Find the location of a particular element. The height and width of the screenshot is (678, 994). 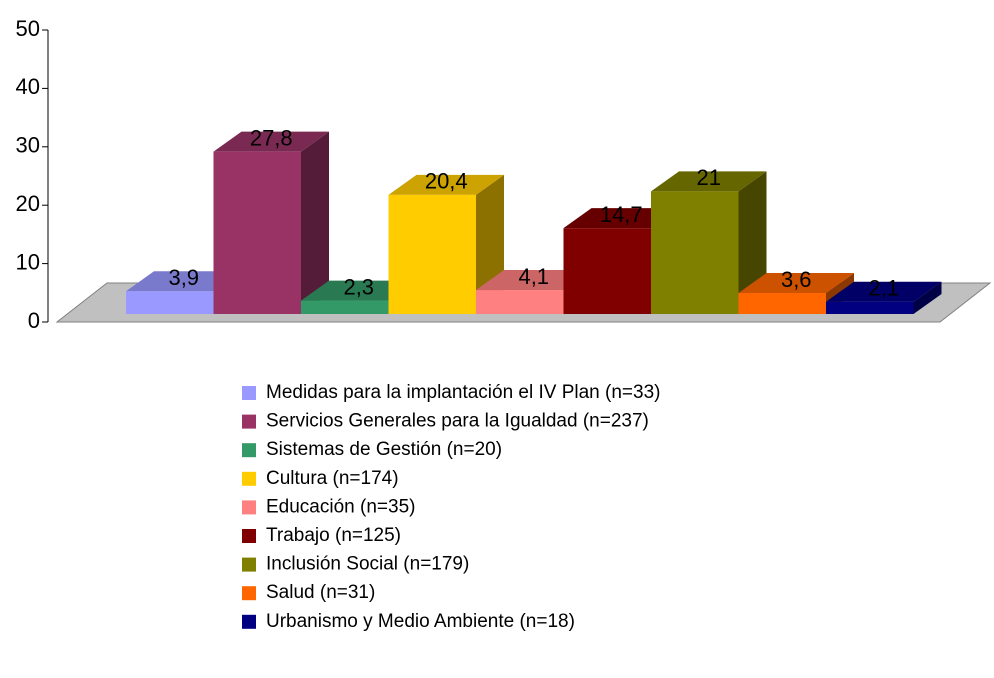

data-label: 3,6 is located at coordinates (796, 279).